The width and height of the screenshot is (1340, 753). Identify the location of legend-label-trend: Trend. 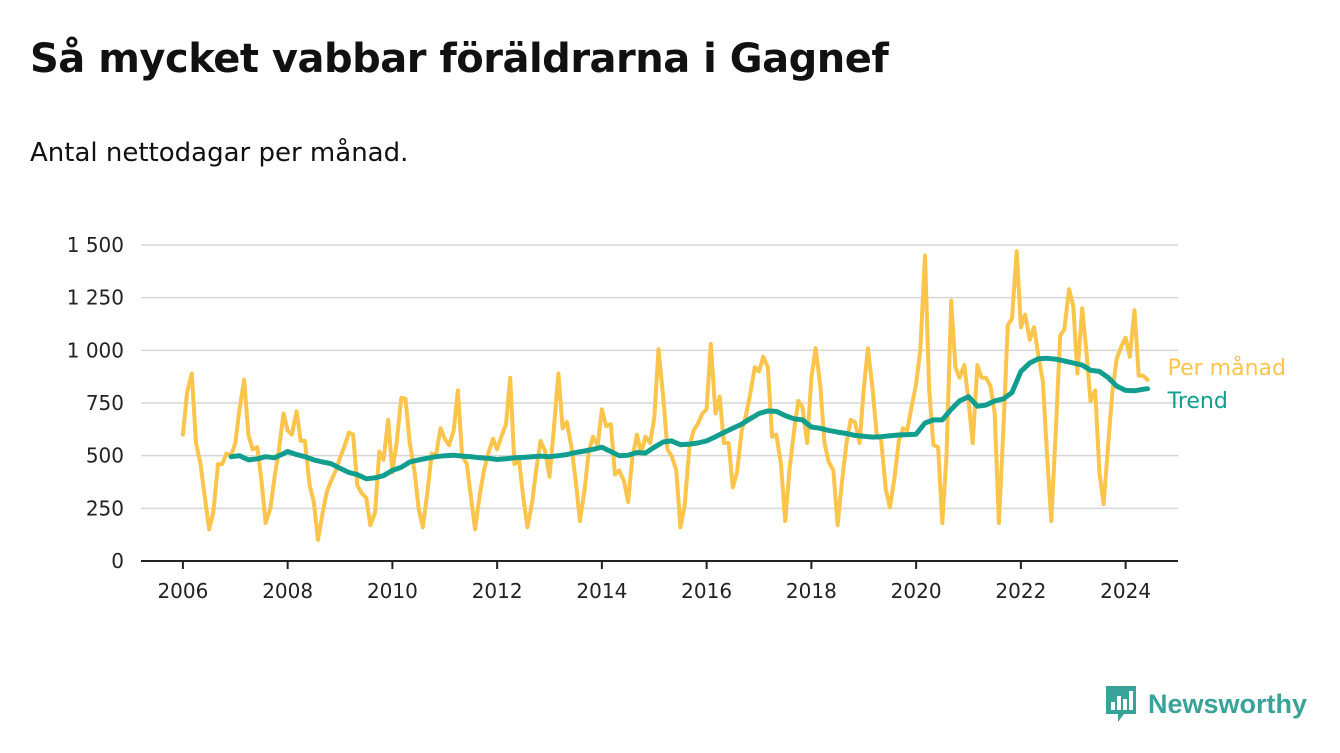
(1197, 401).